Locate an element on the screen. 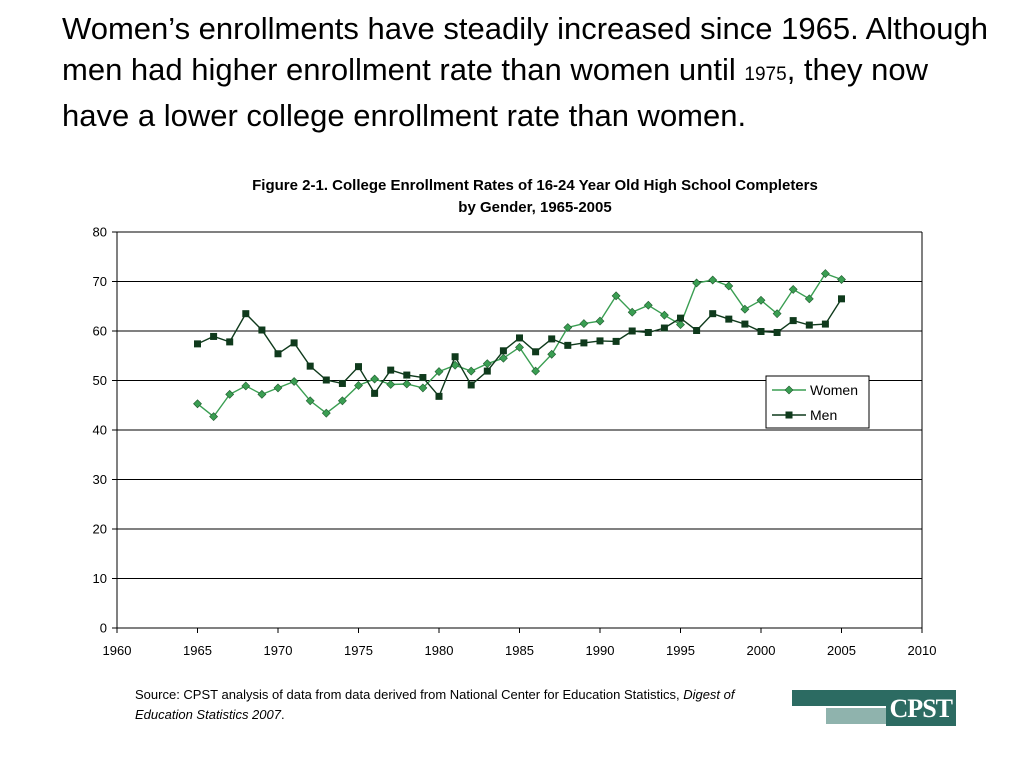 This screenshot has height=768, width=1024. point-men-2003 is located at coordinates (809, 325).